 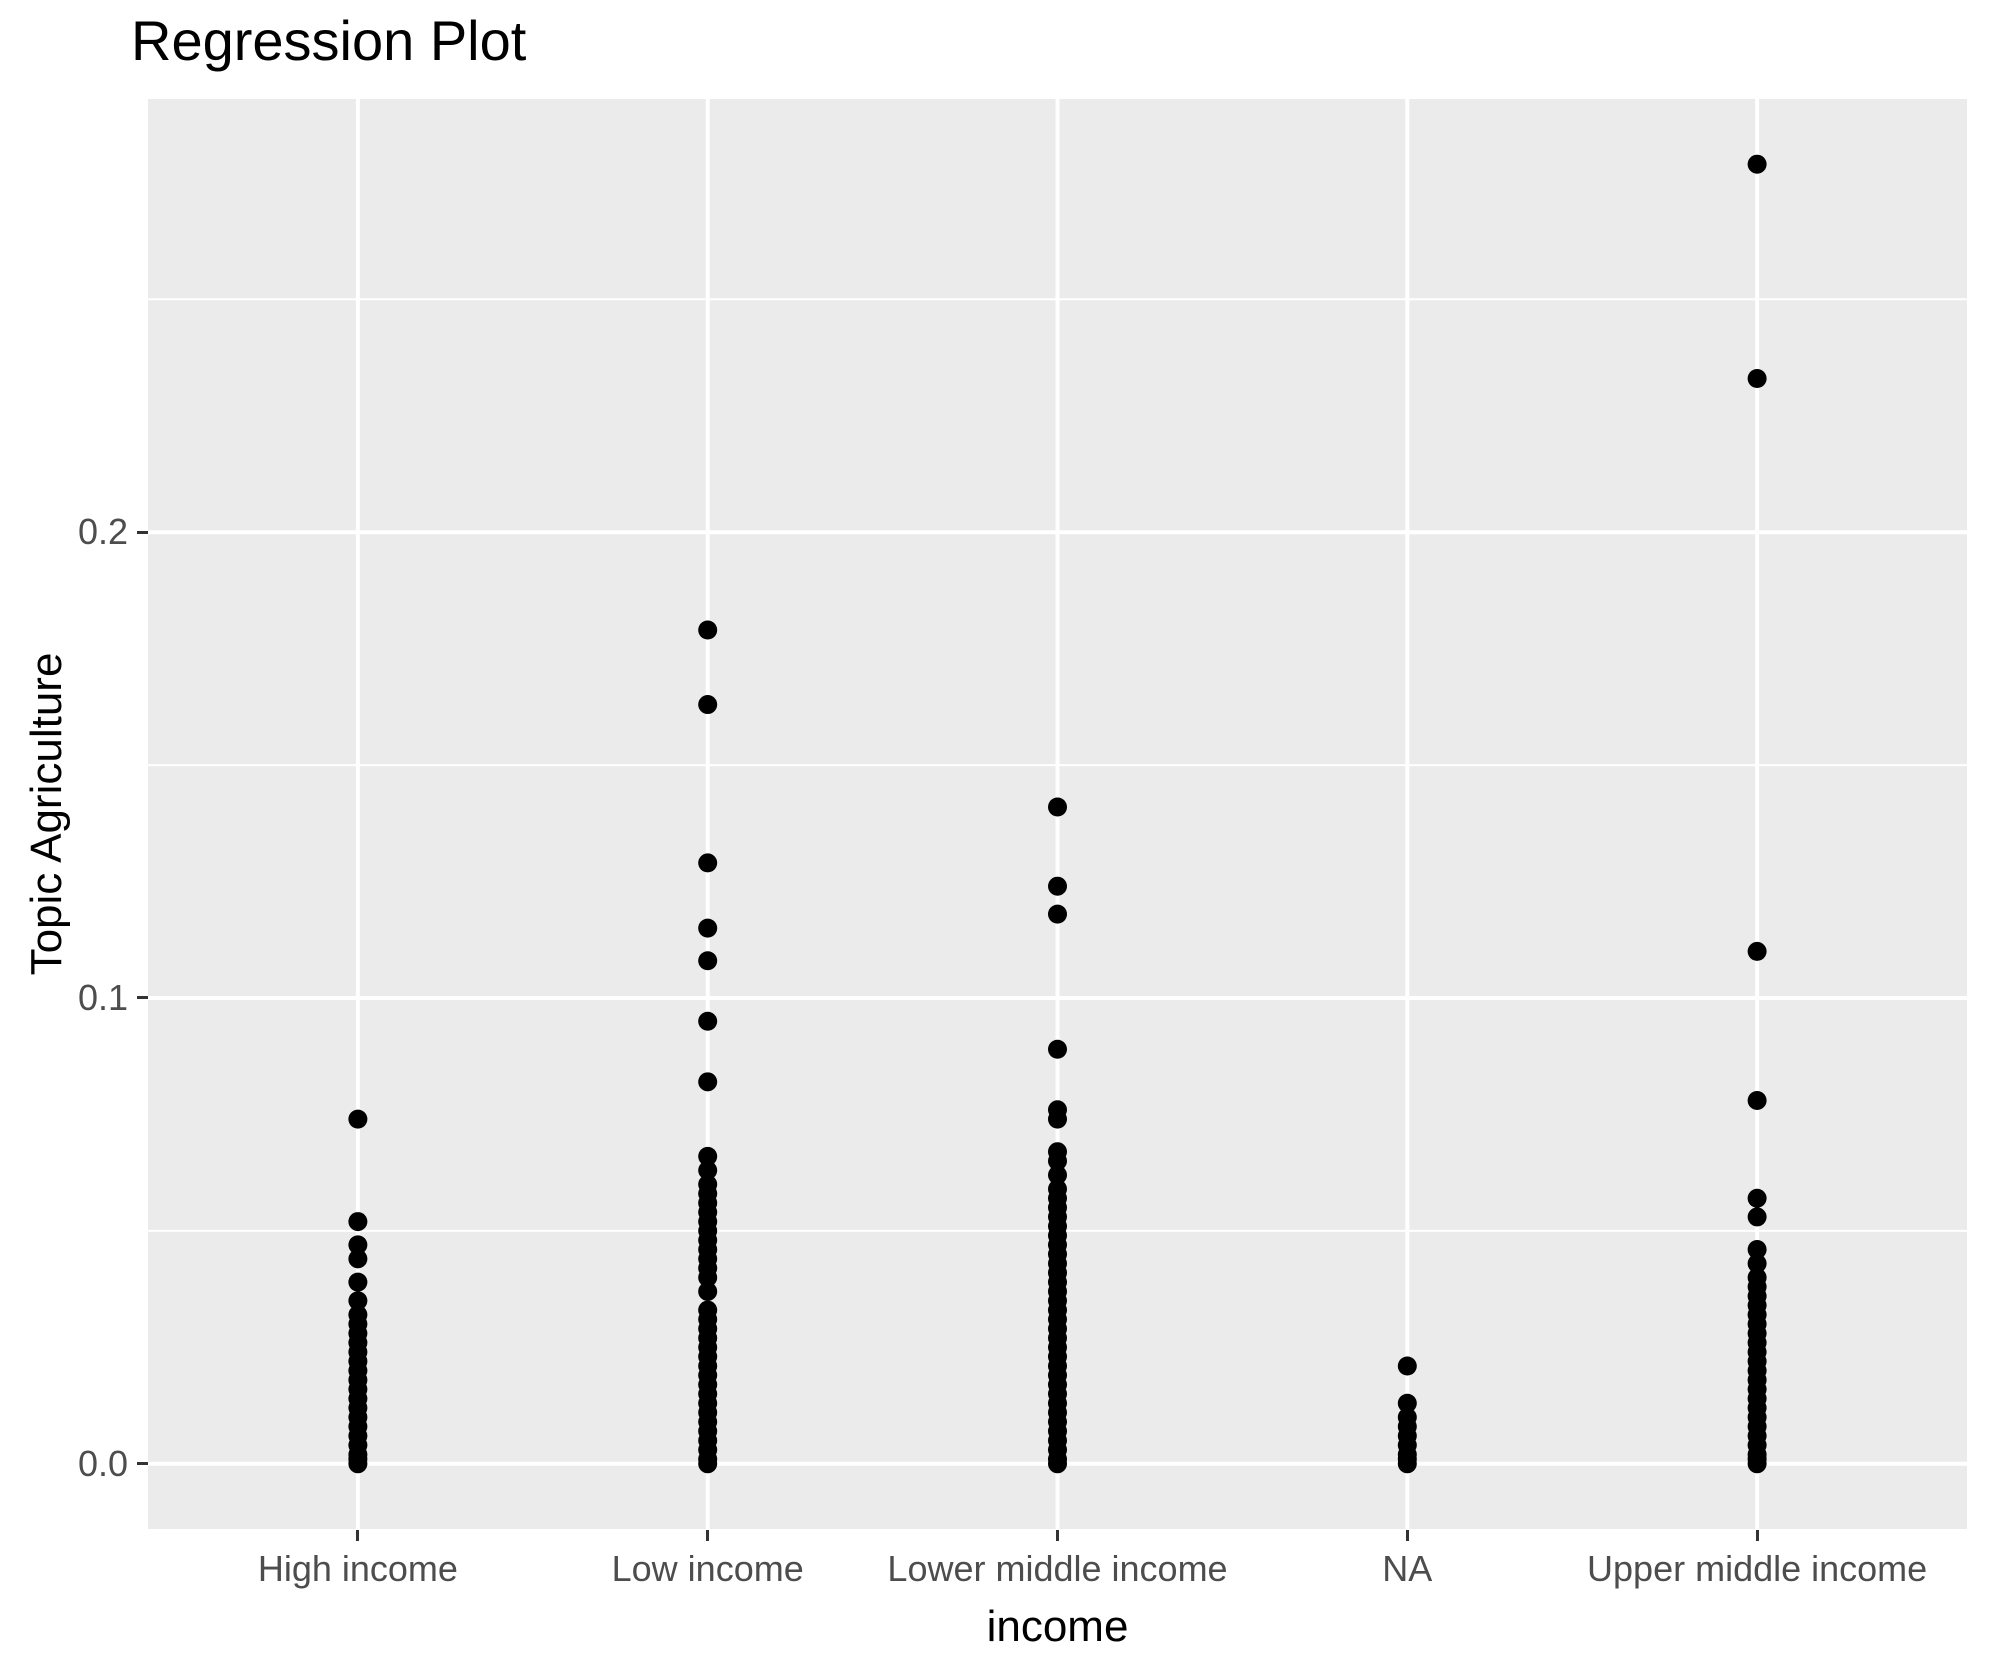 What do you see at coordinates (1057, 1568) in the screenshot?
I see `x-tick-label: Lower middle income` at bounding box center [1057, 1568].